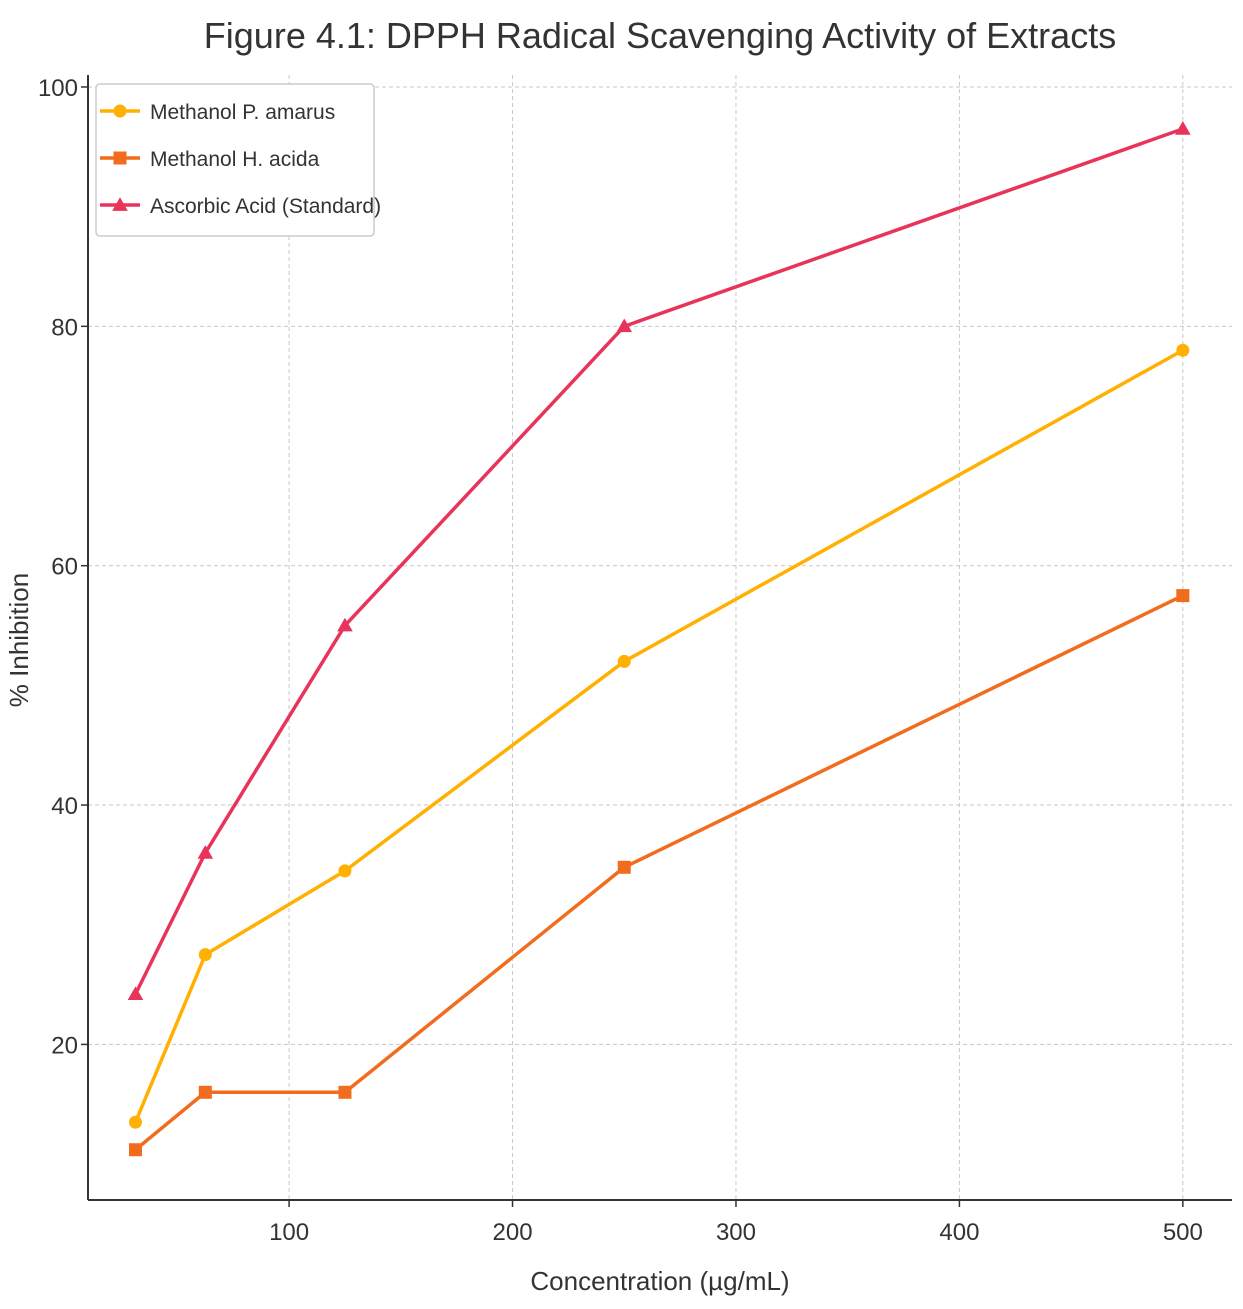 The image size is (1243, 1309). I want to click on x-tick-label: 200, so click(513, 1232).